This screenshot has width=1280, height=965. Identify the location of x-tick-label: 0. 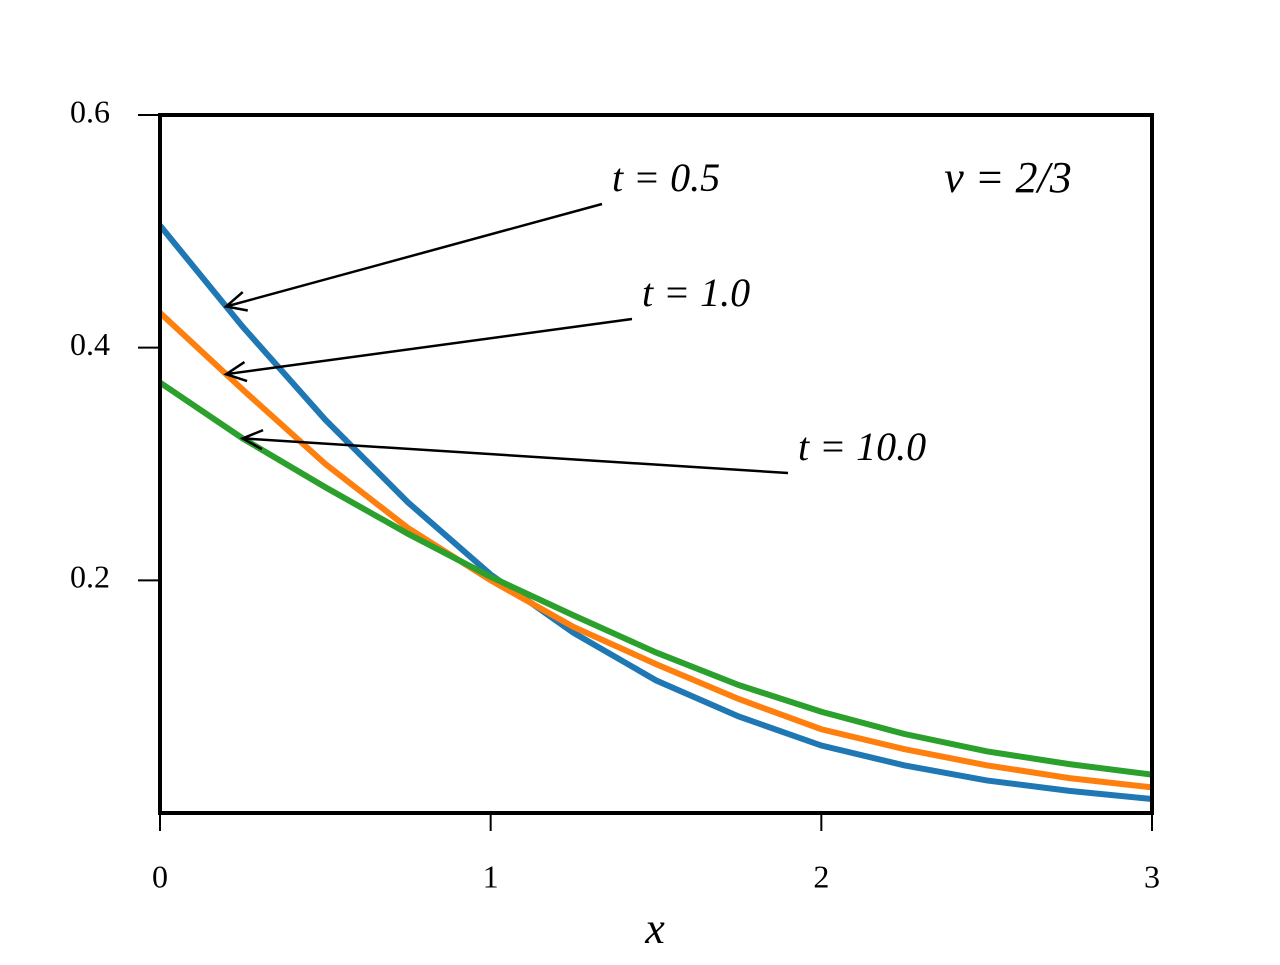
(160, 876).